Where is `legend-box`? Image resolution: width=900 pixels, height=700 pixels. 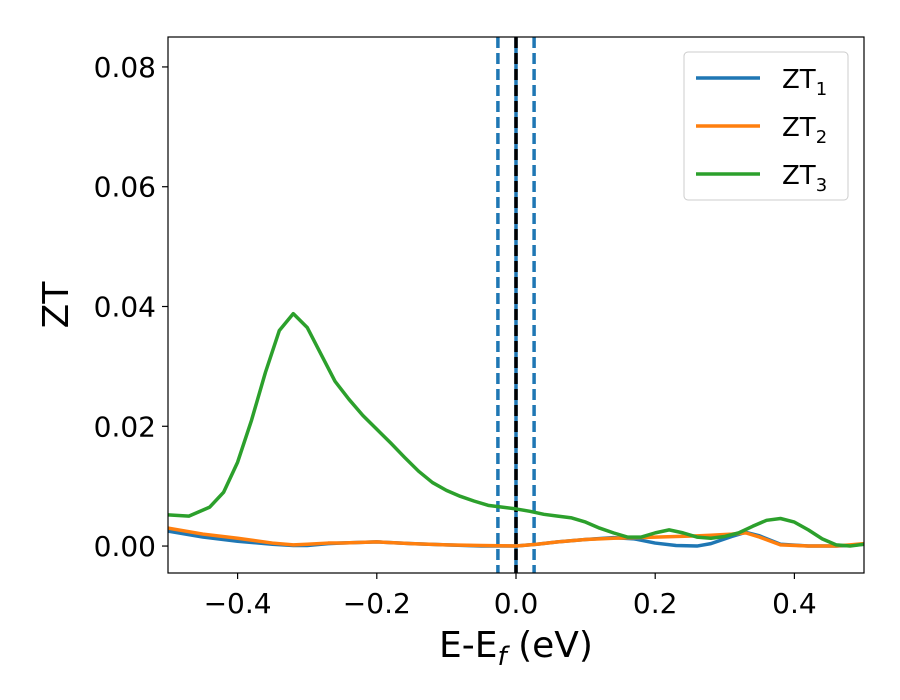
legend-box is located at coordinates (766, 126).